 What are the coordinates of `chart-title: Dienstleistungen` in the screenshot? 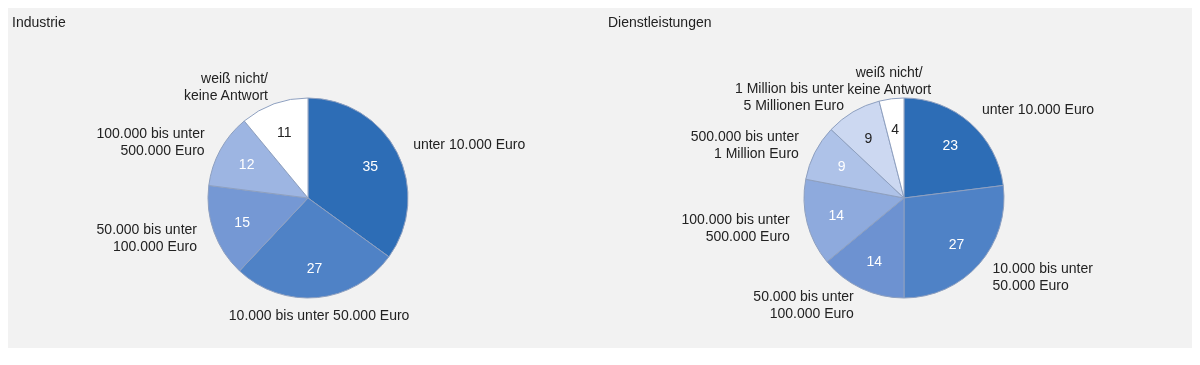 It's located at (660, 22).